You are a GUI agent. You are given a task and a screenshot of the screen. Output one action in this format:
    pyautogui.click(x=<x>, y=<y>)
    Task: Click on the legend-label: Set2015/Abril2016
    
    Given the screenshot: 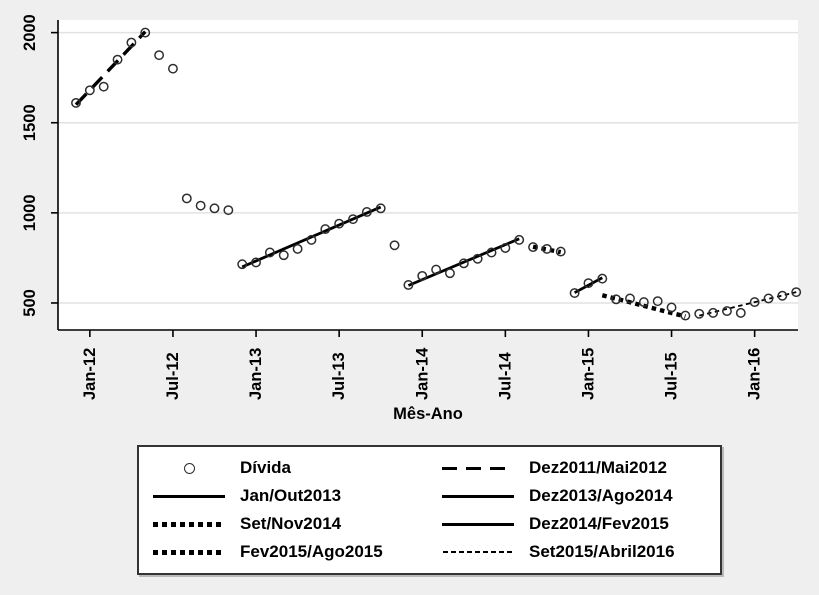 What is the action you would take?
    pyautogui.click(x=602, y=551)
    